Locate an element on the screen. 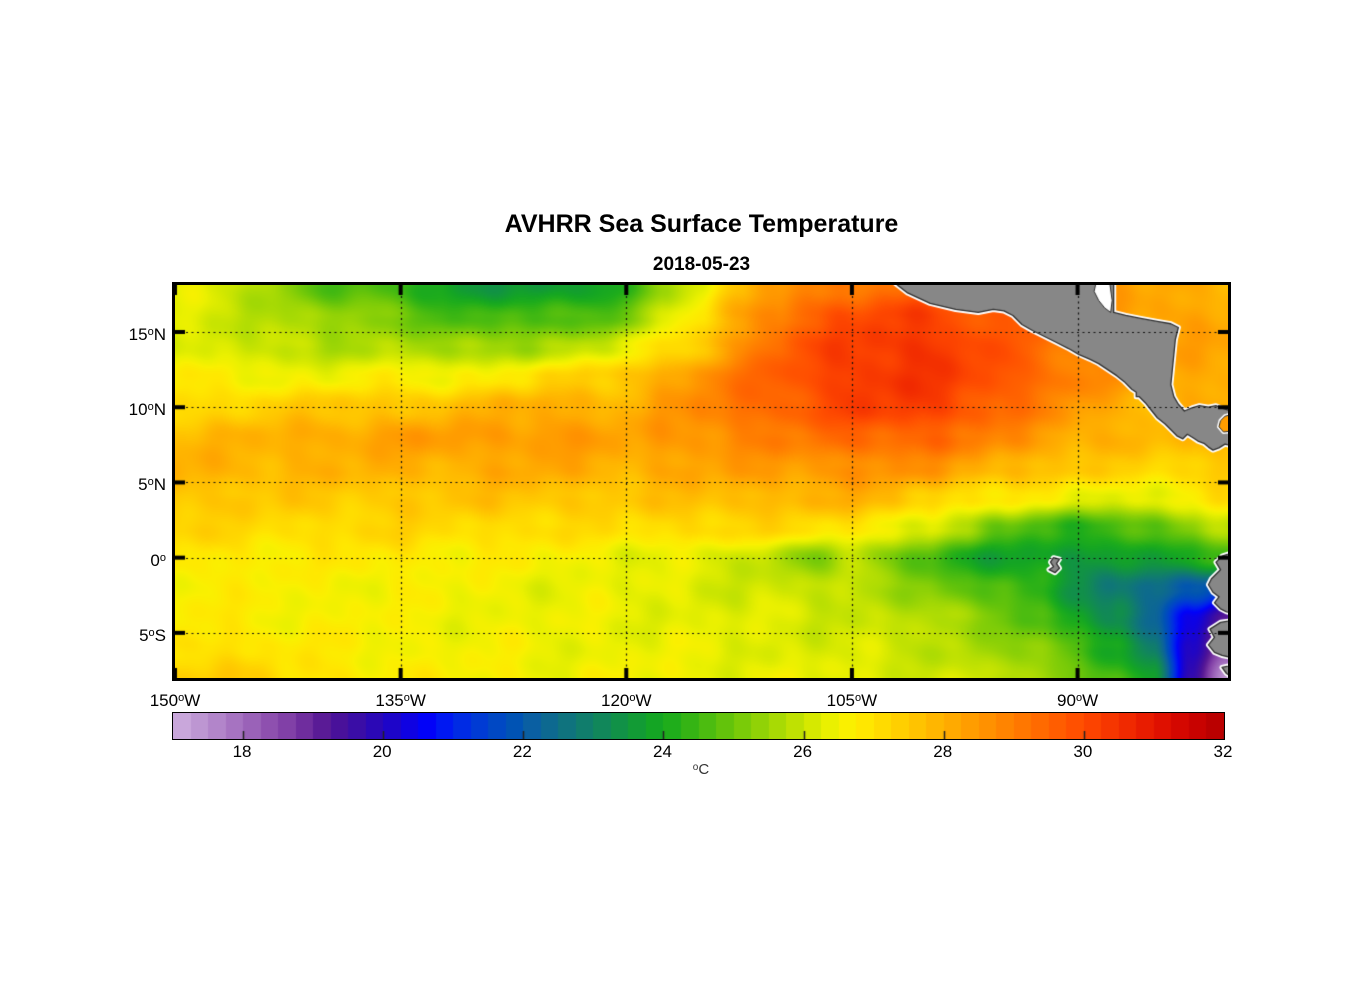 The image size is (1356, 1000). y-tick-label-0: 0o is located at coordinates (158, 560).